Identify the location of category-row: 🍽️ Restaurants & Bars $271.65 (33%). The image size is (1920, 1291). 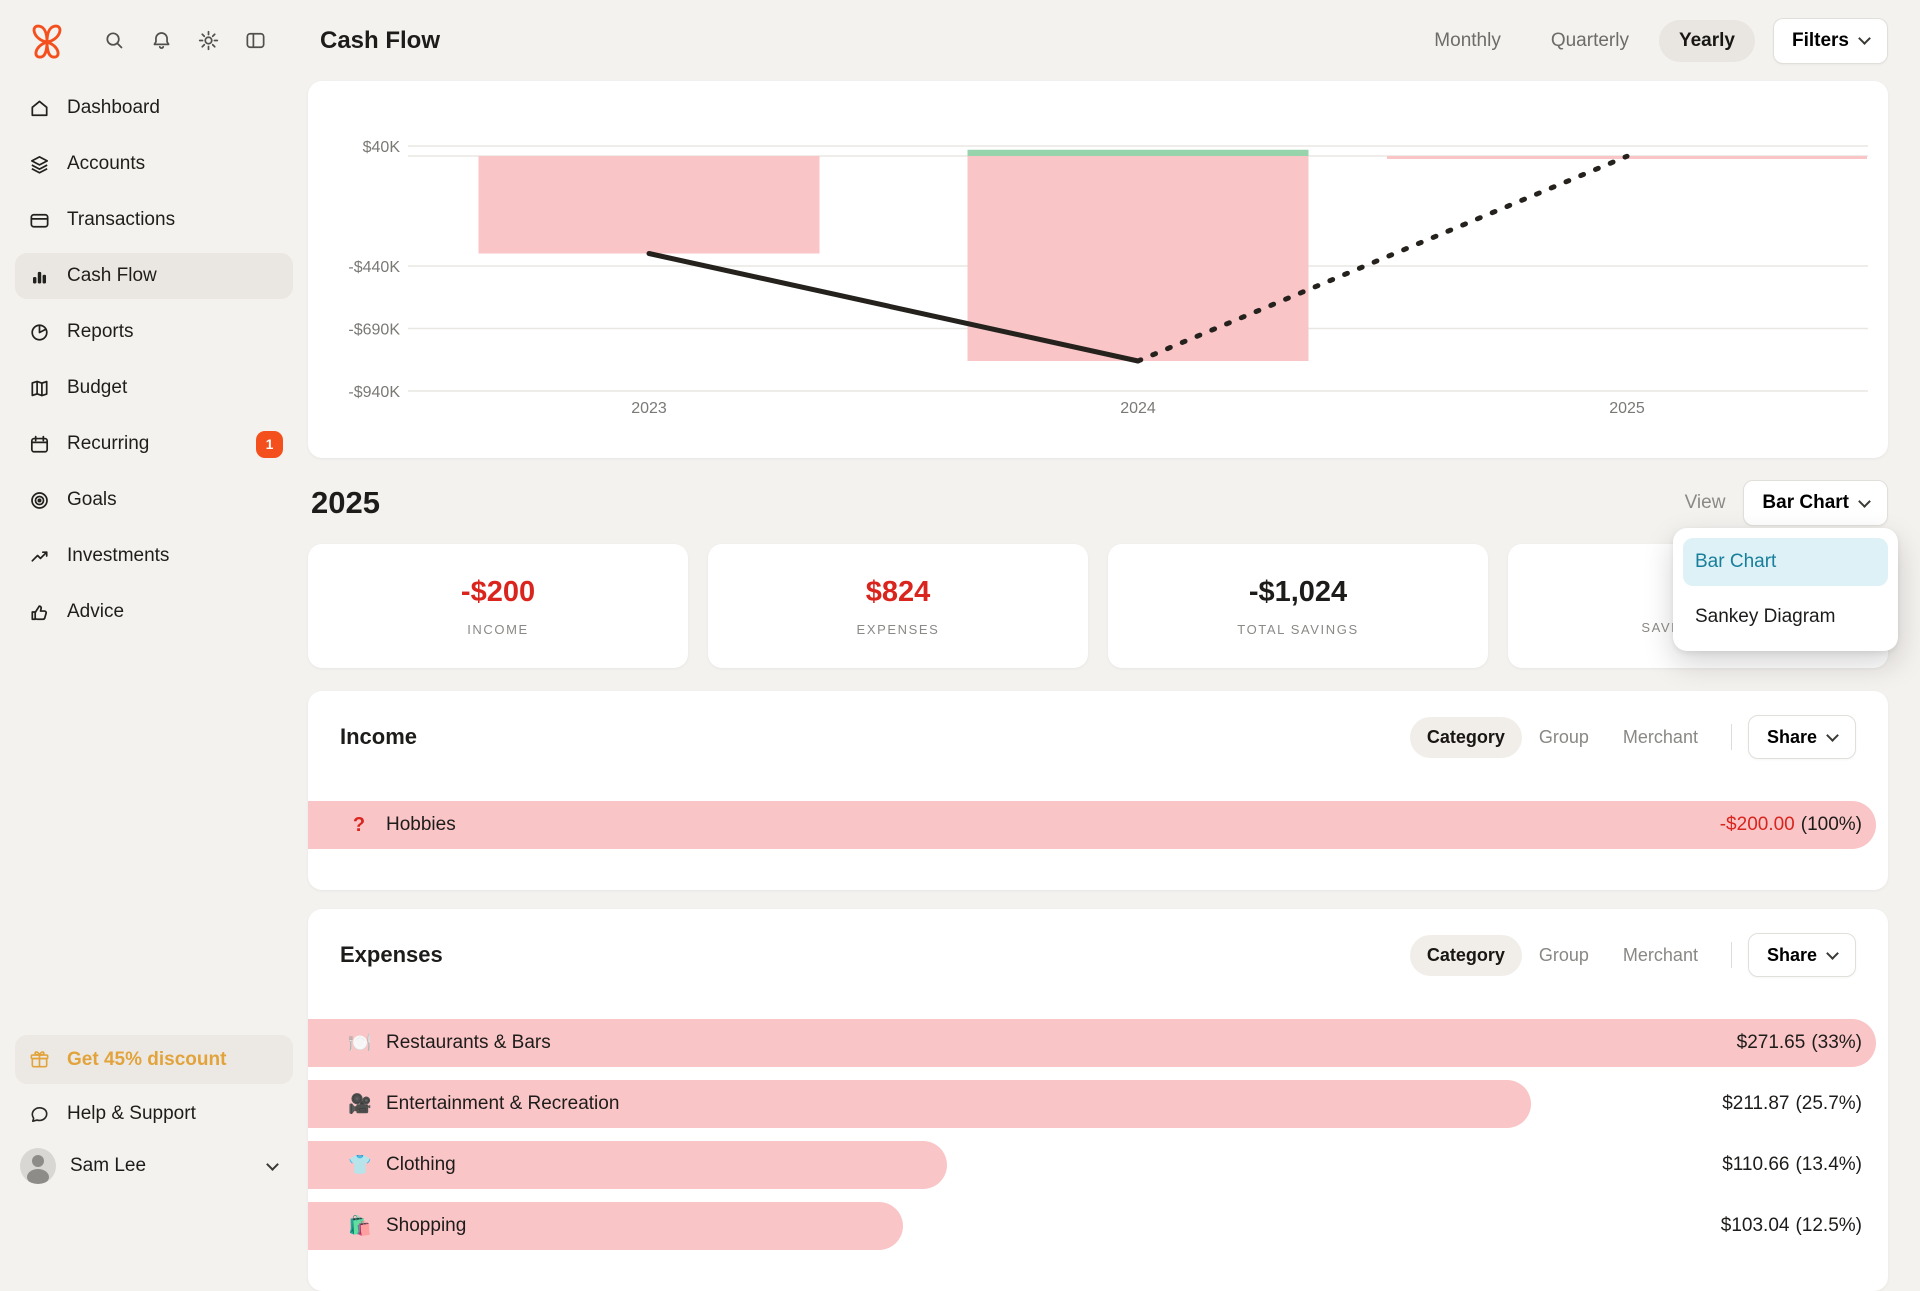
(1092, 1043).